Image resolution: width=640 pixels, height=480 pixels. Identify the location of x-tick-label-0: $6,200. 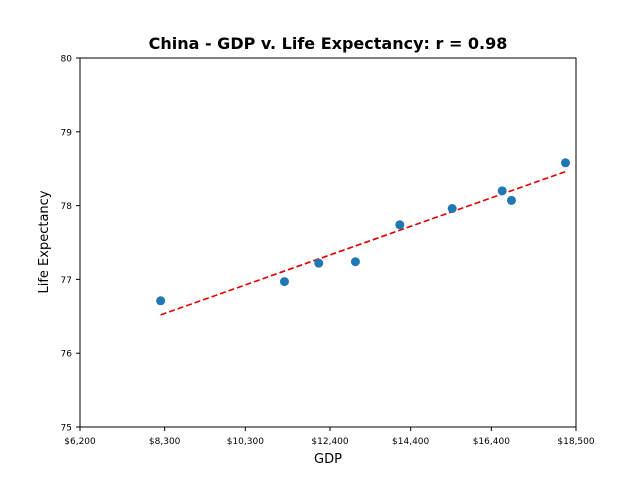
(80, 442).